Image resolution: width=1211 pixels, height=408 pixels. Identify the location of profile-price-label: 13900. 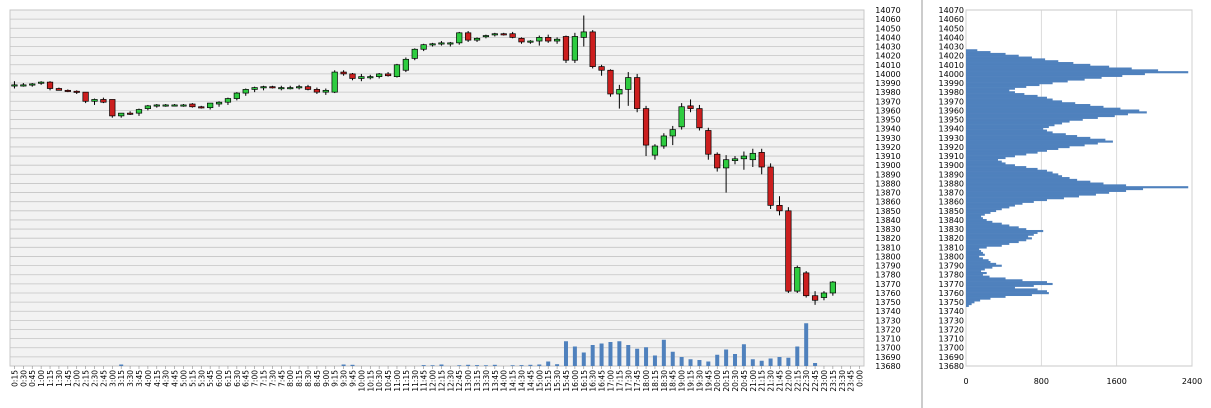
(951, 165).